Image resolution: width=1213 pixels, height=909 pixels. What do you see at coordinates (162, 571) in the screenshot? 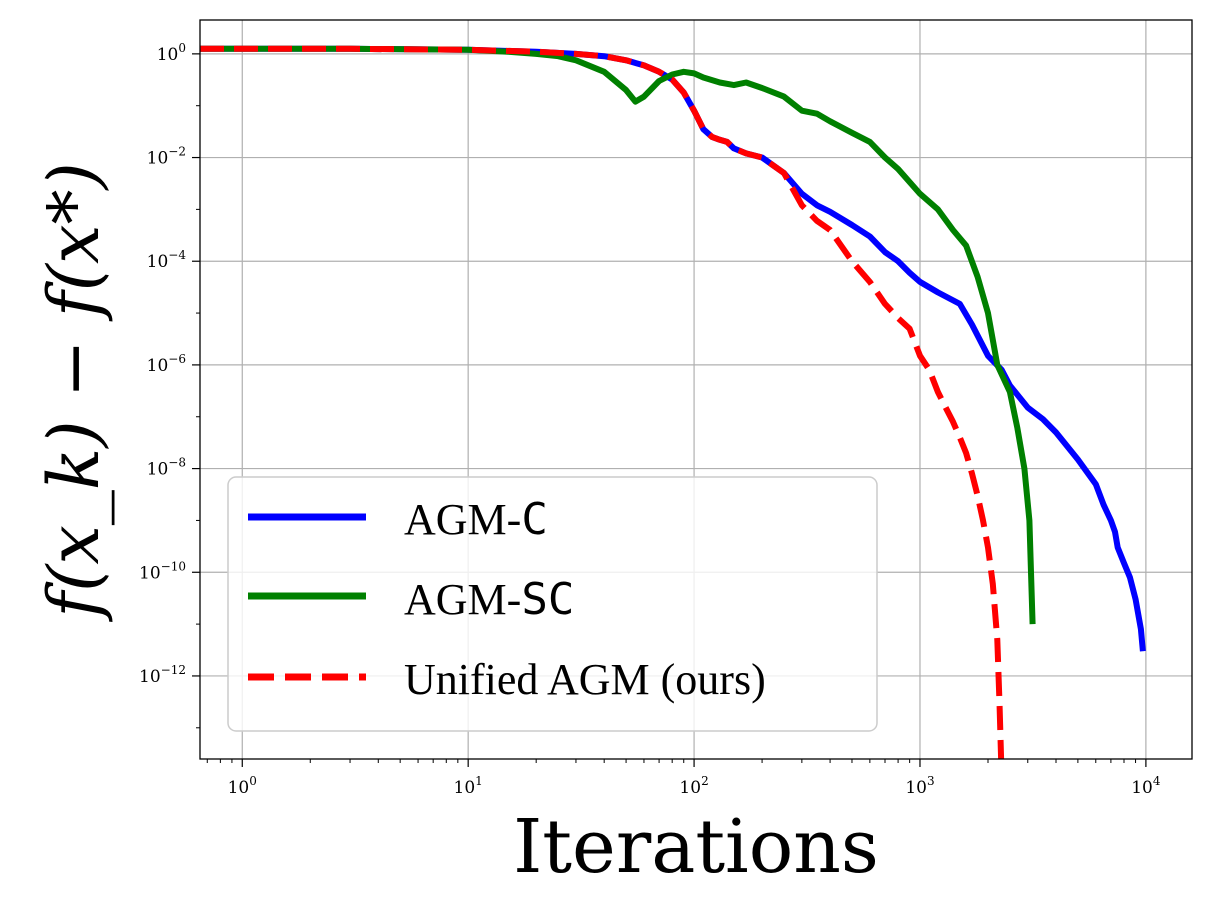
I see `y-tick-label: 10⁻¹⁰` at bounding box center [162, 571].